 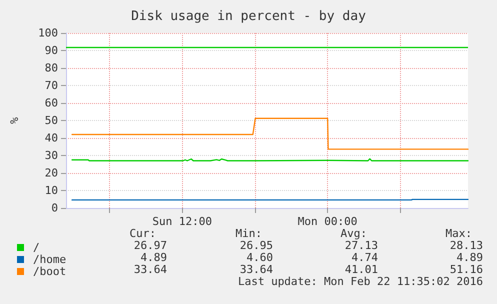 What do you see at coordinates (466, 245) in the screenshot?
I see `text: 28.13` at bounding box center [466, 245].